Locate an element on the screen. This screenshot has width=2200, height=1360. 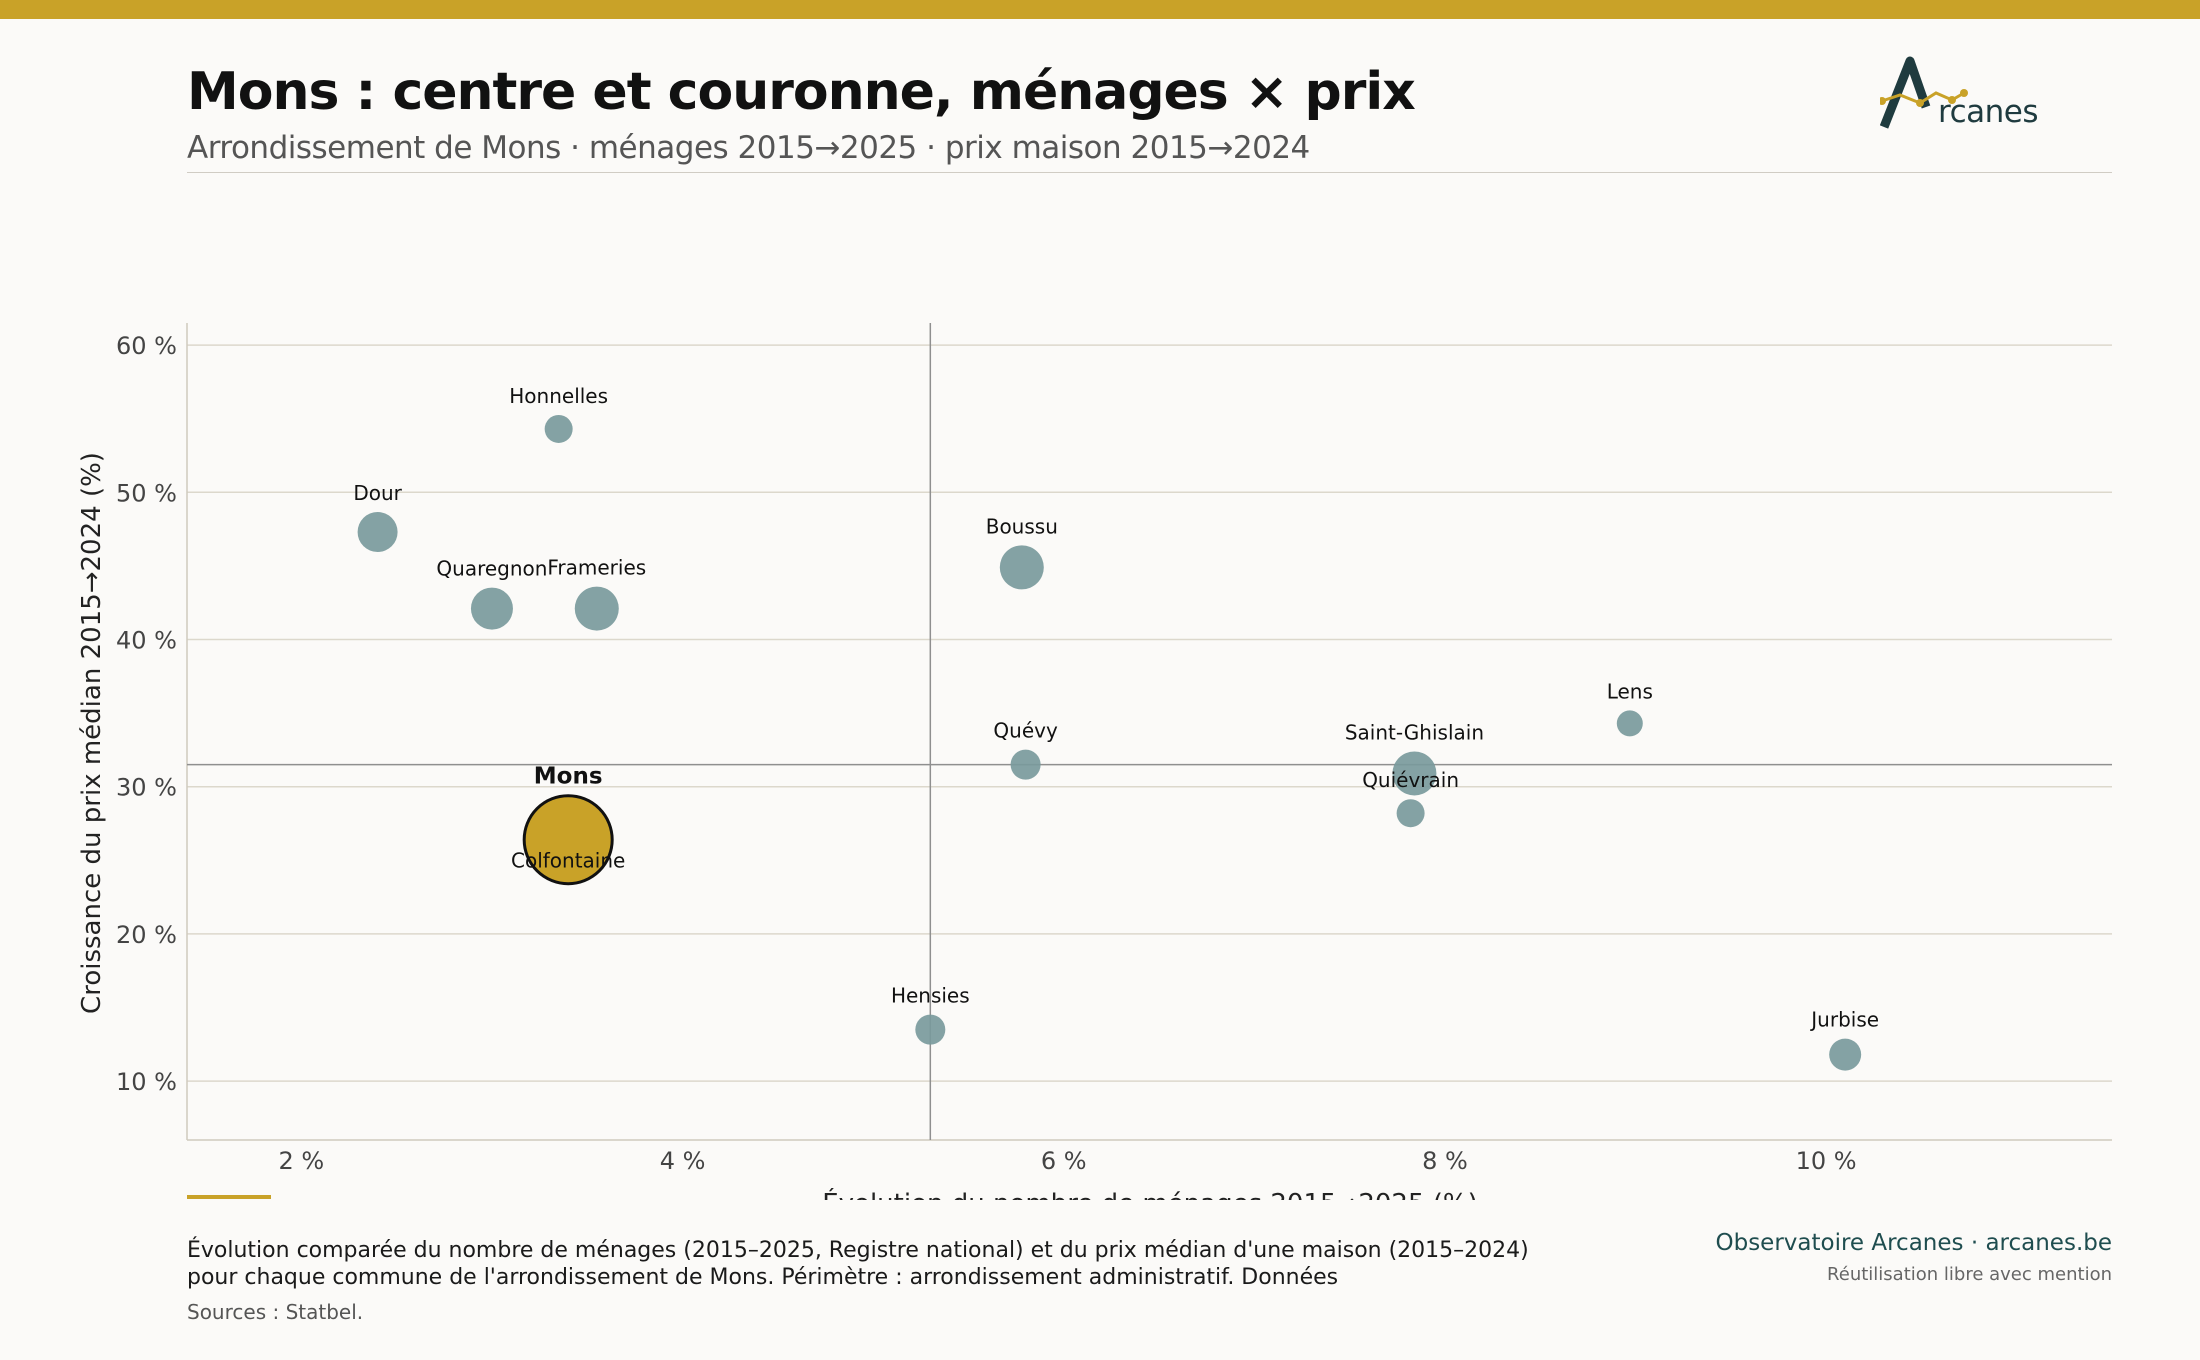
footer-sources: Sources : Statbel. is located at coordinates (275, 1312).